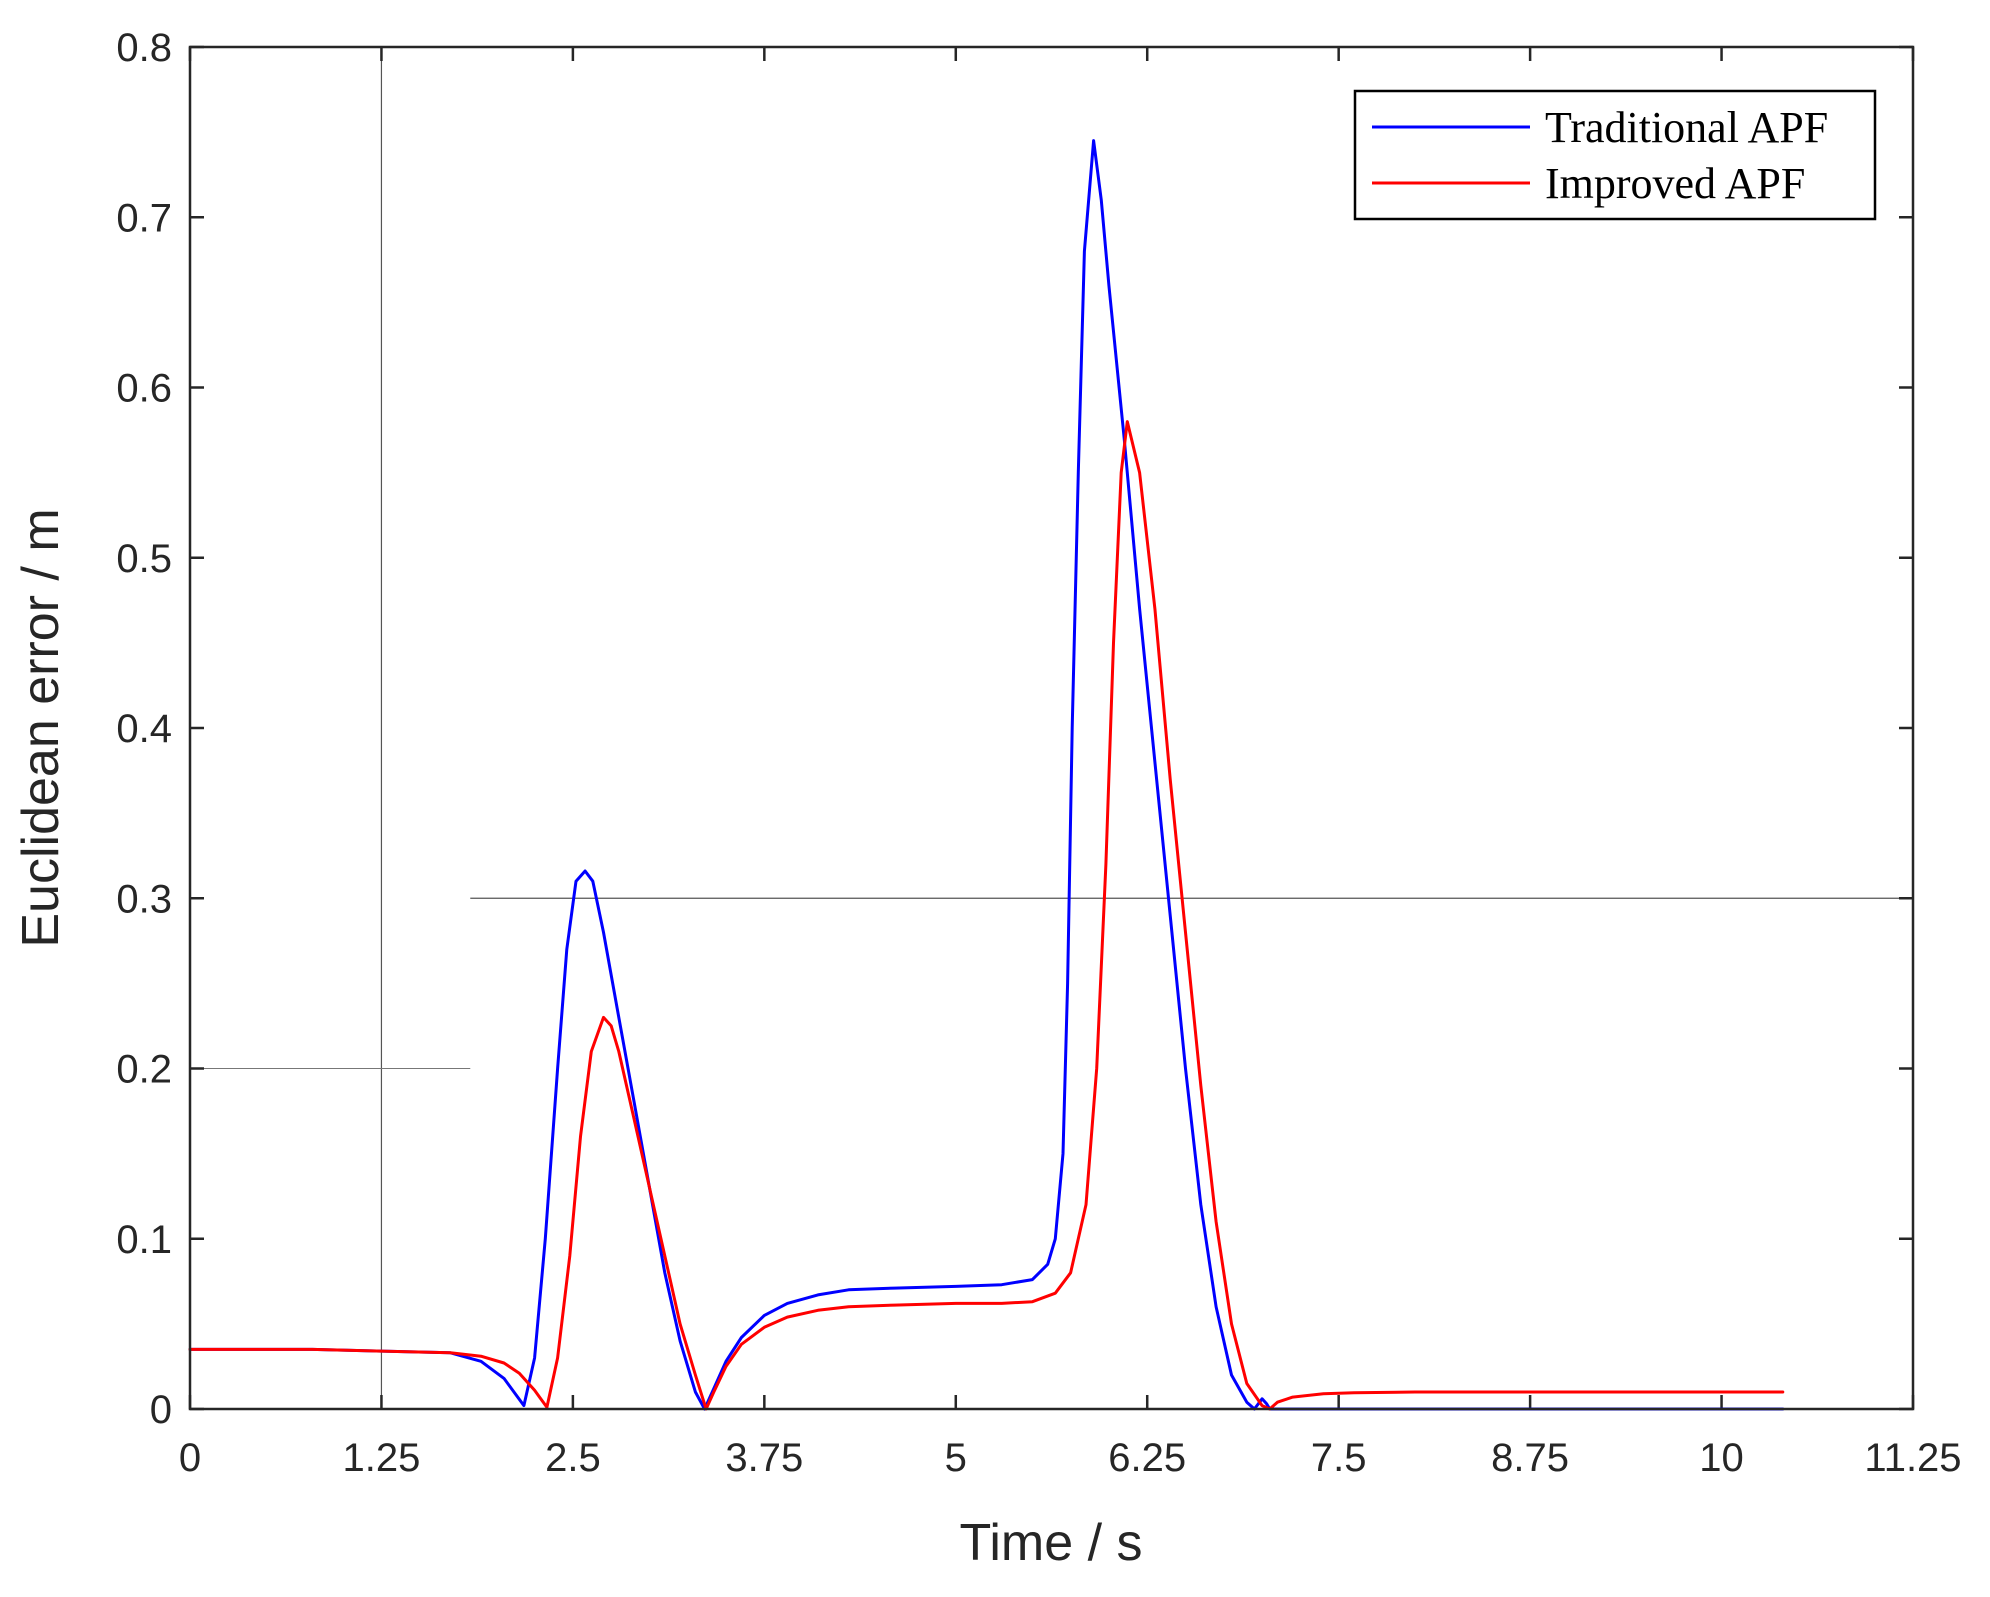 This screenshot has height=1597, width=1990. I want to click on y-tick-label: 0.4, so click(144, 729).